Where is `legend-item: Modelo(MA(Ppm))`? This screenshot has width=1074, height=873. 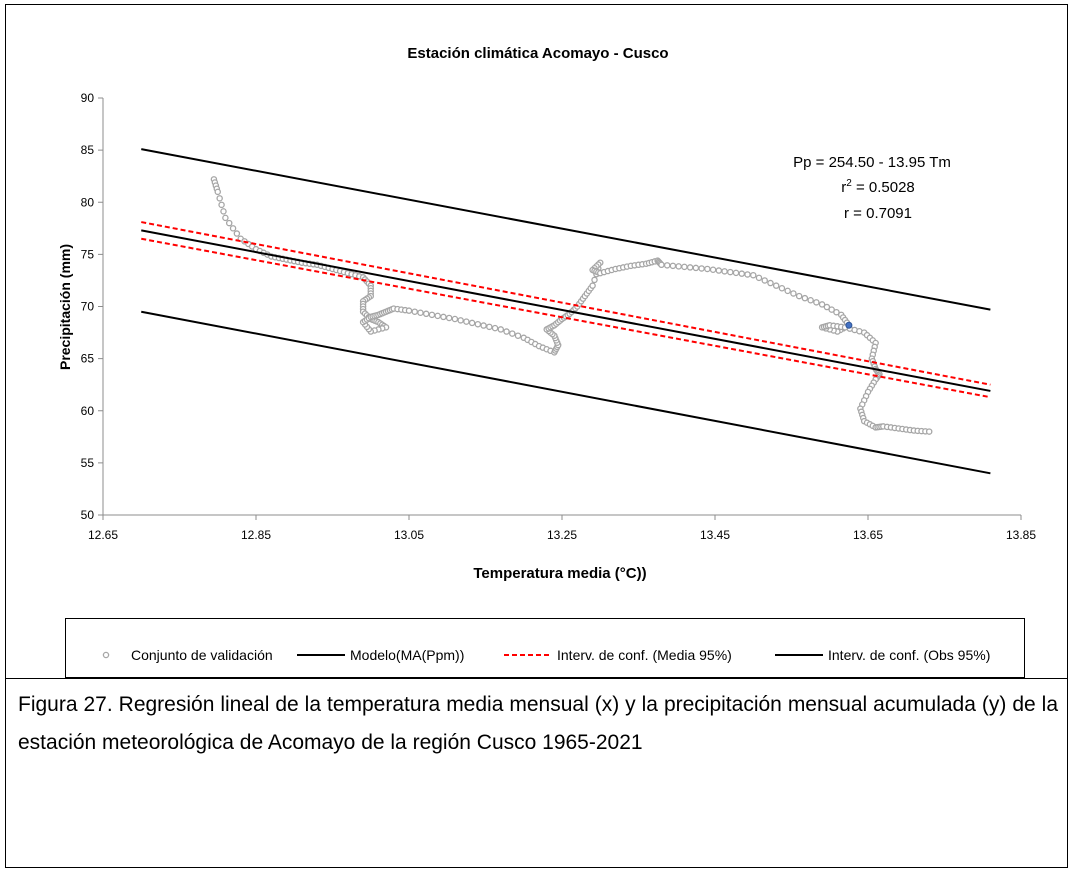 legend-item: Modelo(MA(Ppm)) is located at coordinates (380, 655).